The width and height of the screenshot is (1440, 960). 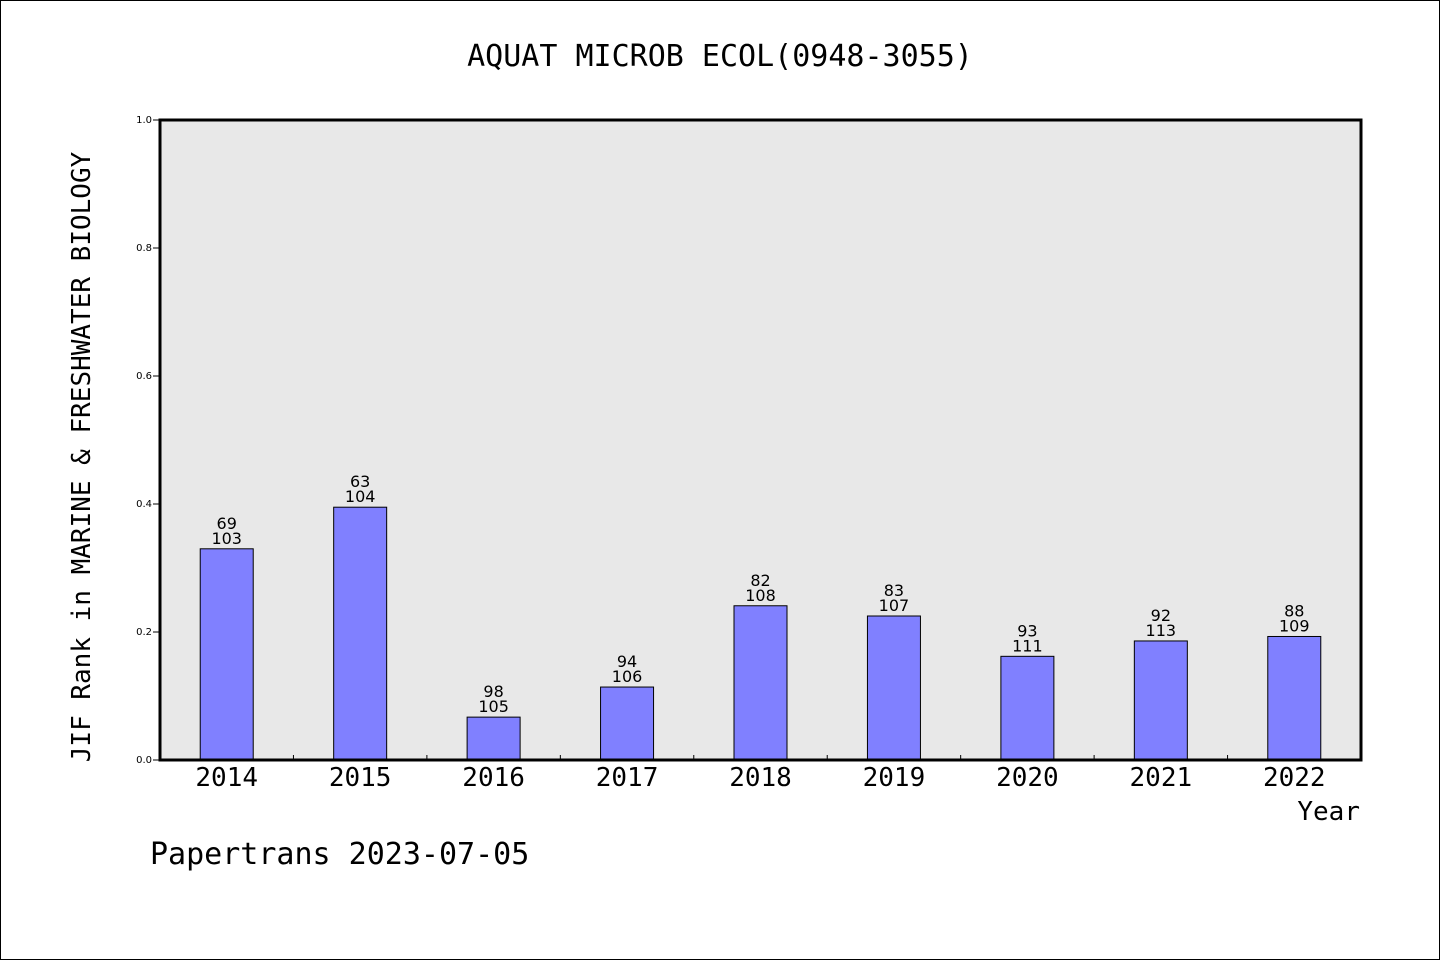 I want to click on rank-label: 93, so click(x=1027, y=630).